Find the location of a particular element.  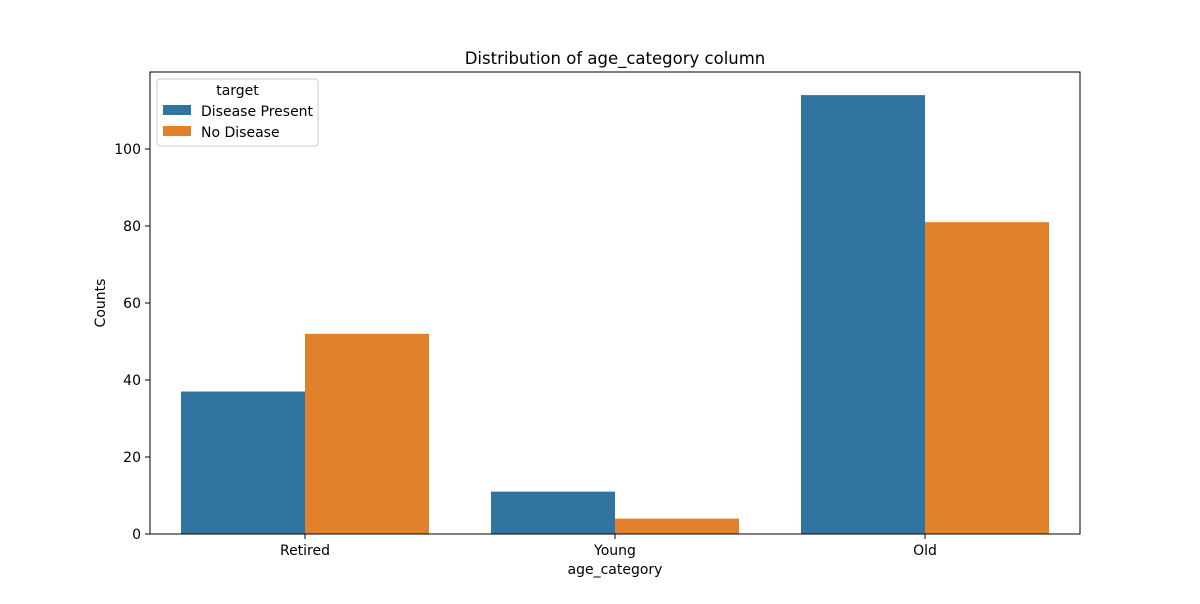

y-tick-label: 20 is located at coordinates (132, 458).